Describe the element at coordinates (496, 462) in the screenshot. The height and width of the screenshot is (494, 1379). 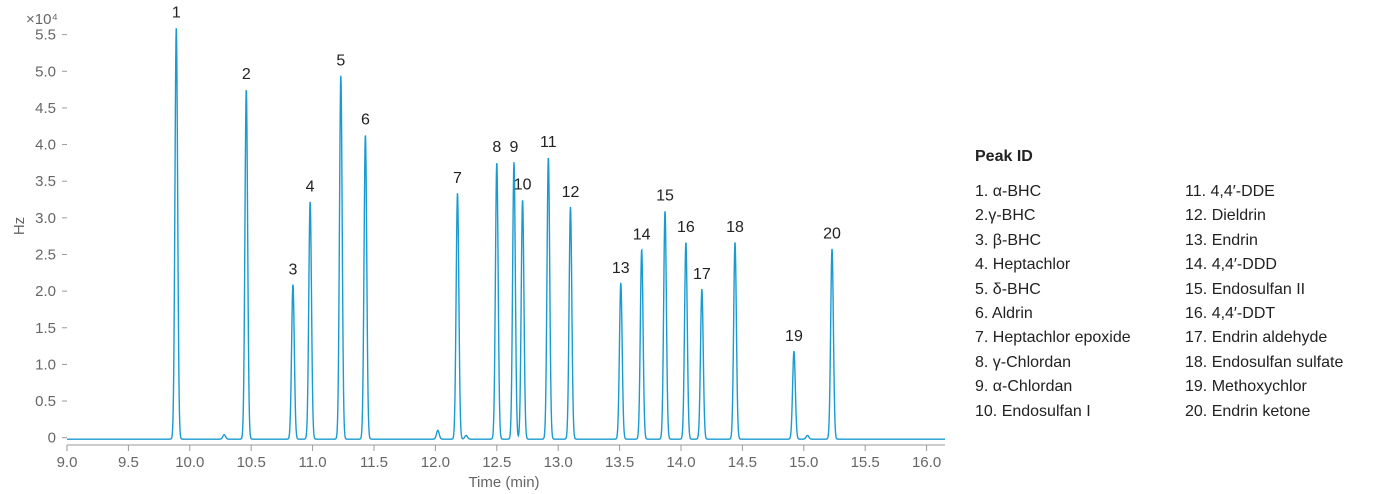
I see `x-tick-label: 12.5` at that location.